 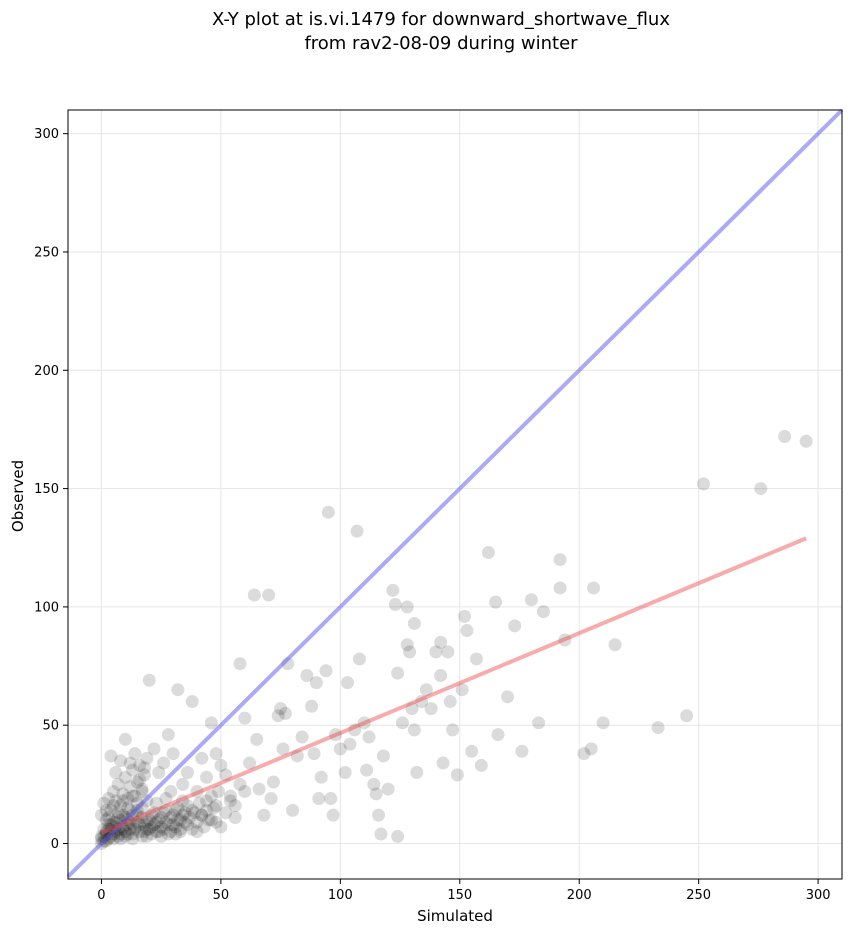 I want to click on x-tick-label-4: 200, so click(x=579, y=895).